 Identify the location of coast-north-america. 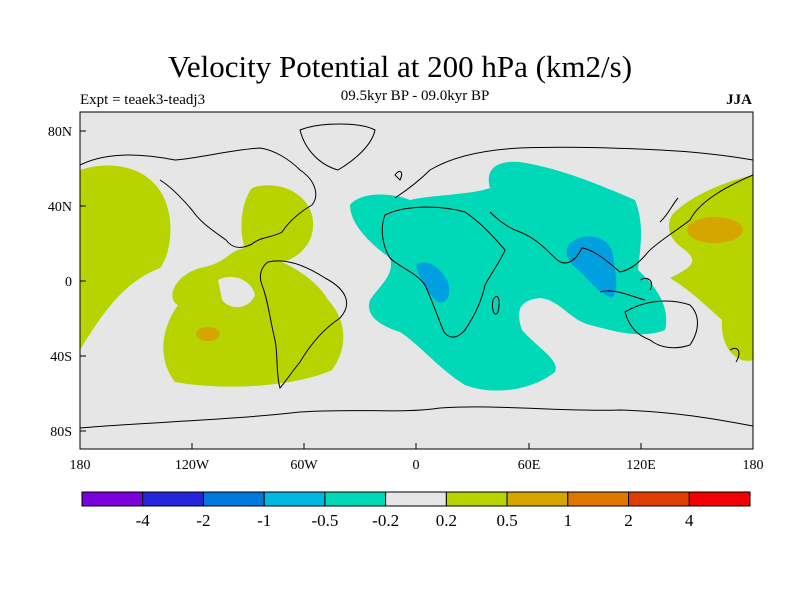
(198, 197).